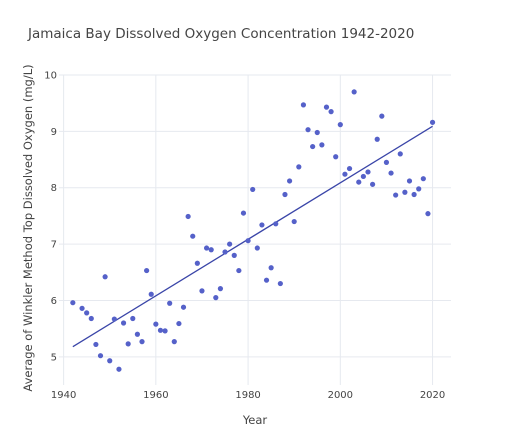 The image size is (519, 445). Describe the element at coordinates (50, 217) in the screenshot. I see `y-axis-ticks: 5 6 7 8 9 10` at that location.